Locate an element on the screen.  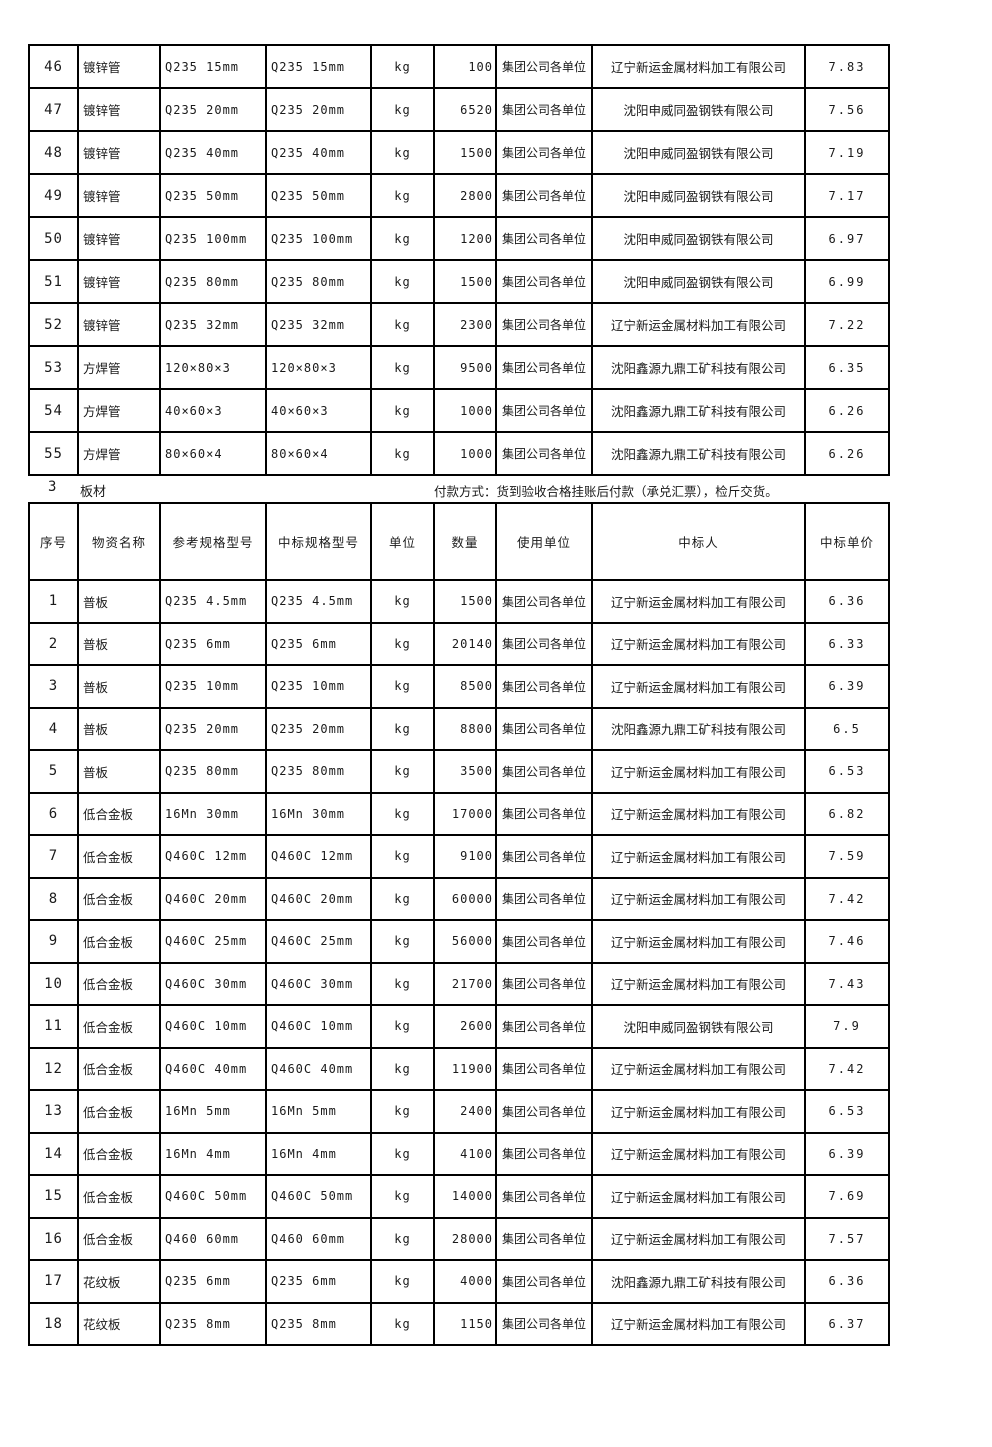
cell-ref-spec: Q235 40mm is located at coordinates (213, 152).